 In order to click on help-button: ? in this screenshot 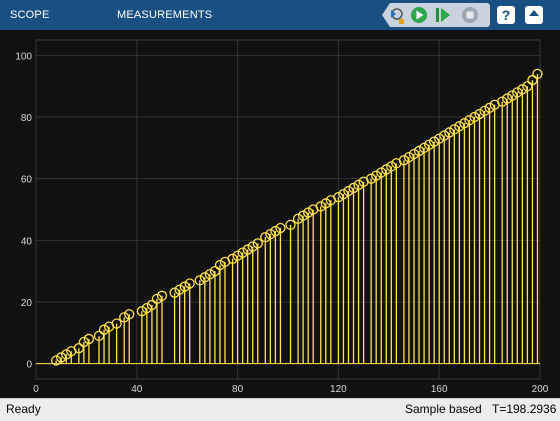, I will do `click(506, 15)`.